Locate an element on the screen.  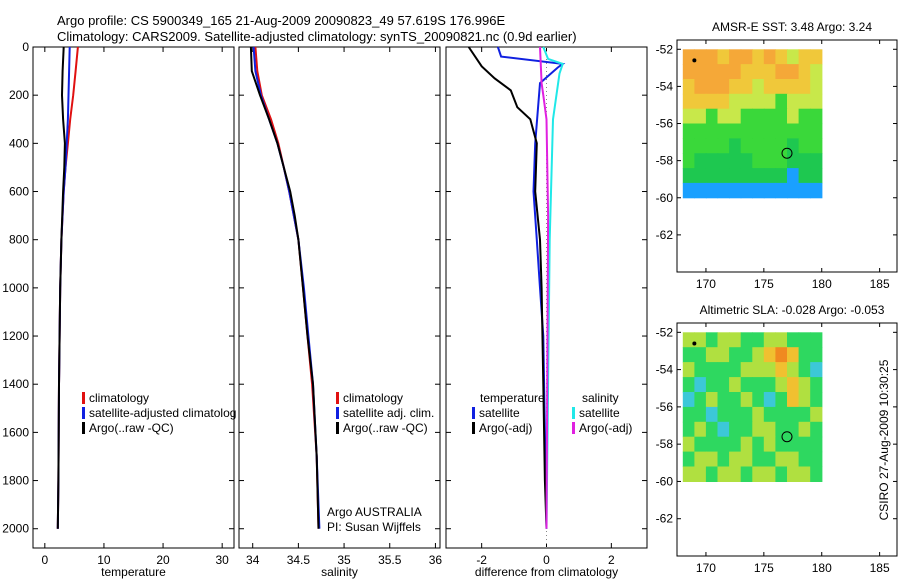
temperature-legend-0-swatch is located at coordinates (83, 398).